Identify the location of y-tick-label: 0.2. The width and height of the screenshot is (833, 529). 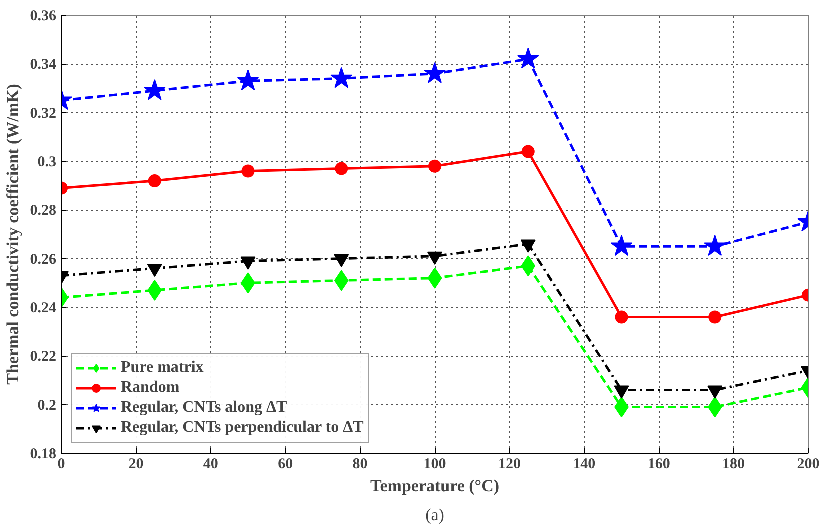
(47, 406).